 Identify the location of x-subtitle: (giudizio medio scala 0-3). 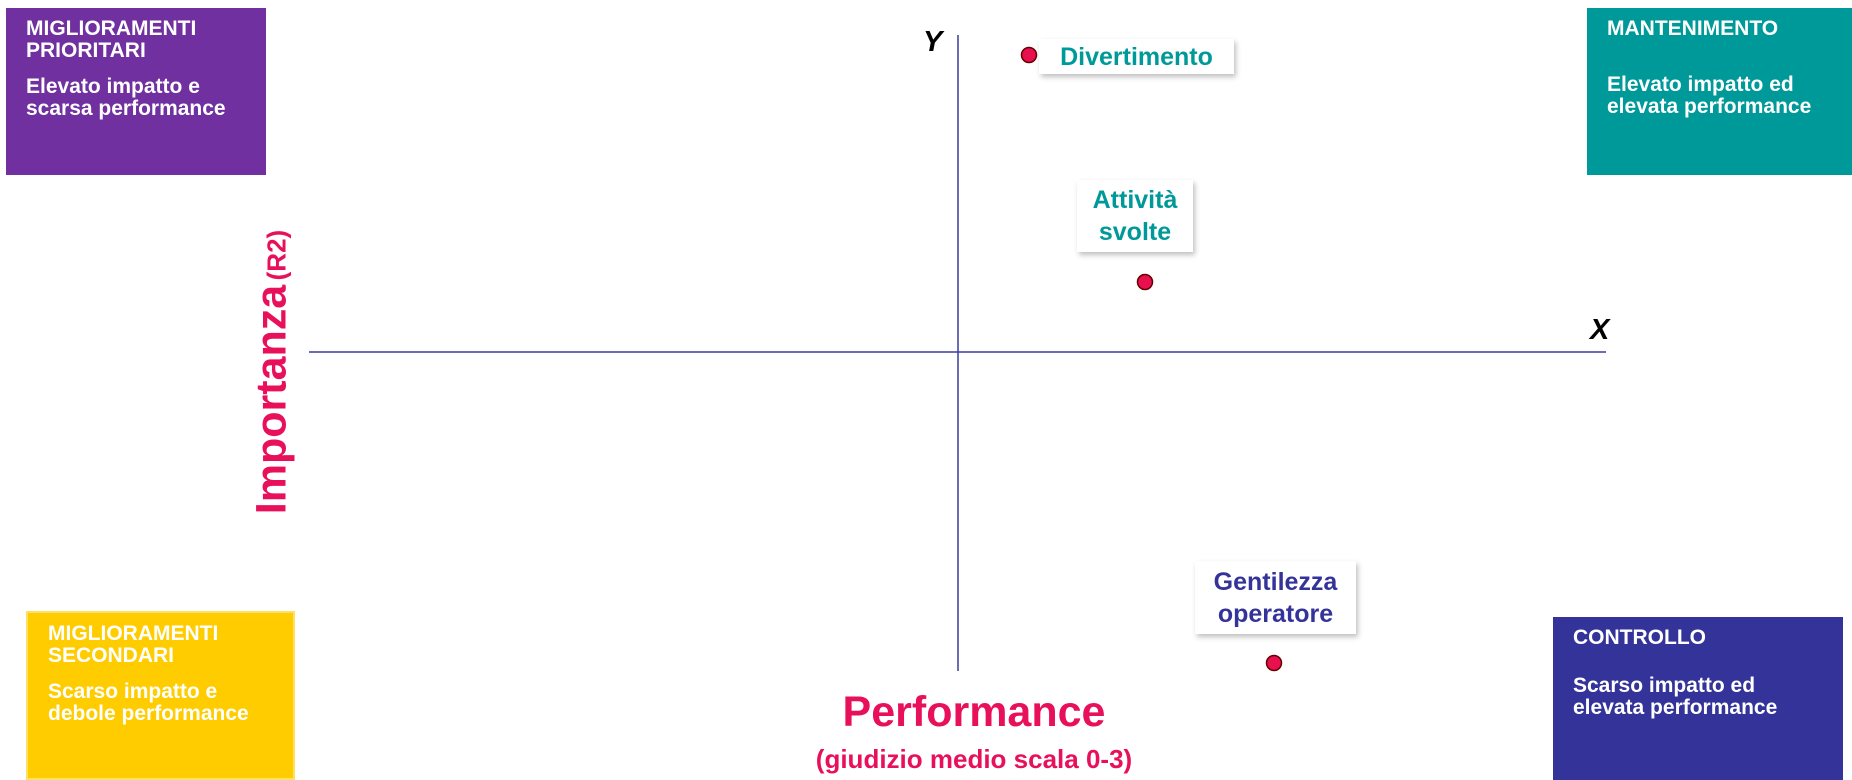
(974, 759).